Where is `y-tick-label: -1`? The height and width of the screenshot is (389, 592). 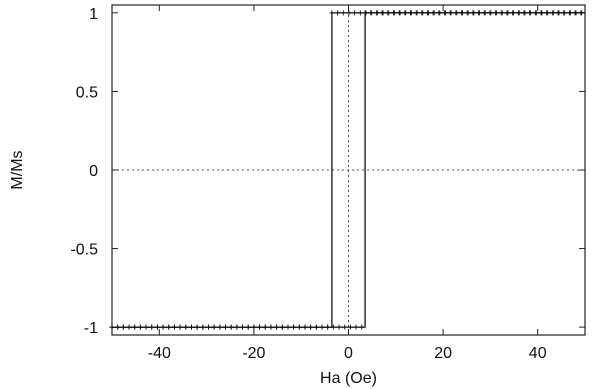
y-tick-label: -1 is located at coordinates (91, 328).